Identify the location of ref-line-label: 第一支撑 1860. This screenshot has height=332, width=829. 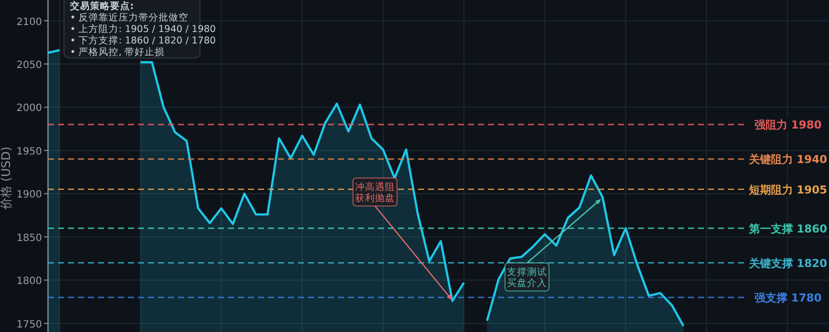
(788, 229).